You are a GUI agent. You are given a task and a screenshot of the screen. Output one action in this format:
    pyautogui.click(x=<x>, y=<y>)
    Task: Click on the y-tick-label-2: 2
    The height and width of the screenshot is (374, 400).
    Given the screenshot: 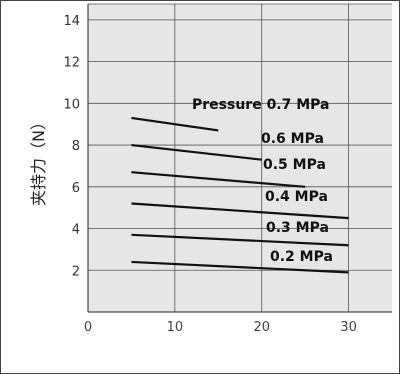 What is the action you would take?
    pyautogui.click(x=76, y=271)
    